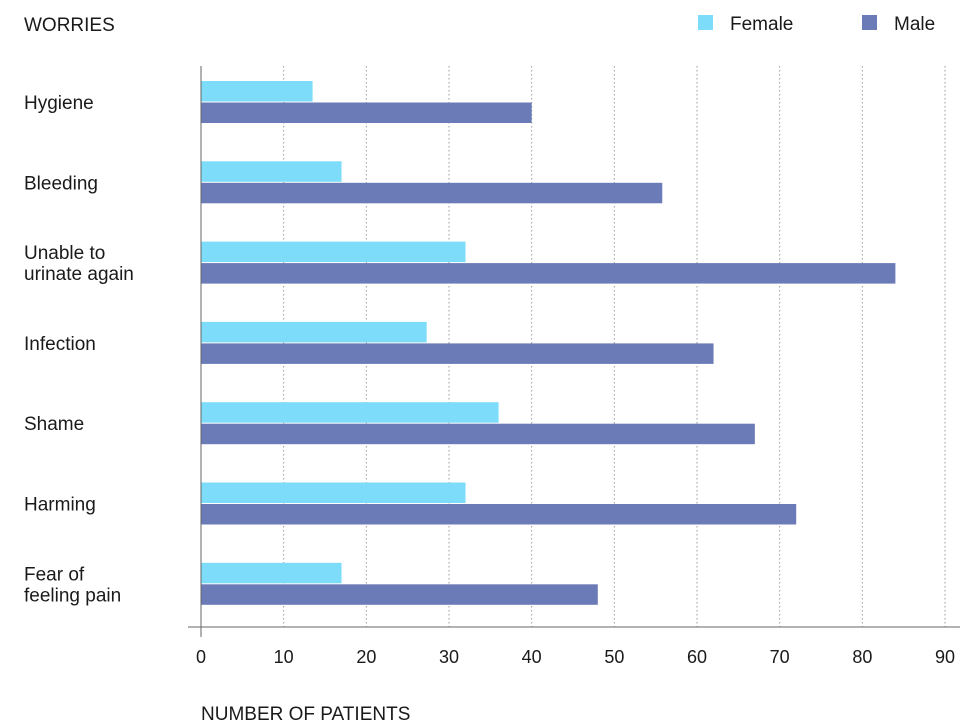  Describe the element at coordinates (69, 25) in the screenshot. I see `y-axis-title: WORRIES` at that location.